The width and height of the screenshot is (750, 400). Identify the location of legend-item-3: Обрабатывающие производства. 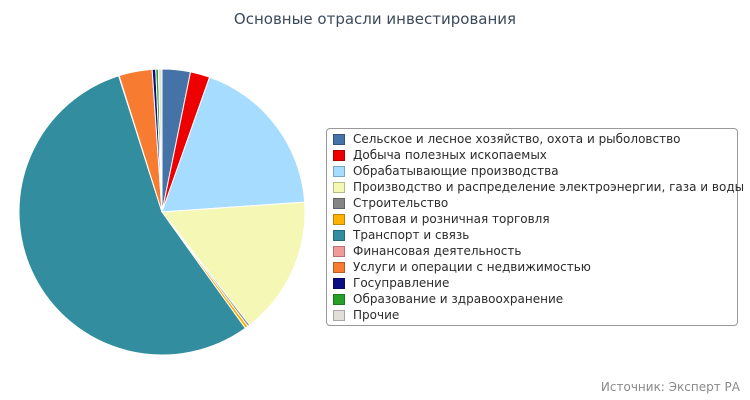
(535, 171).